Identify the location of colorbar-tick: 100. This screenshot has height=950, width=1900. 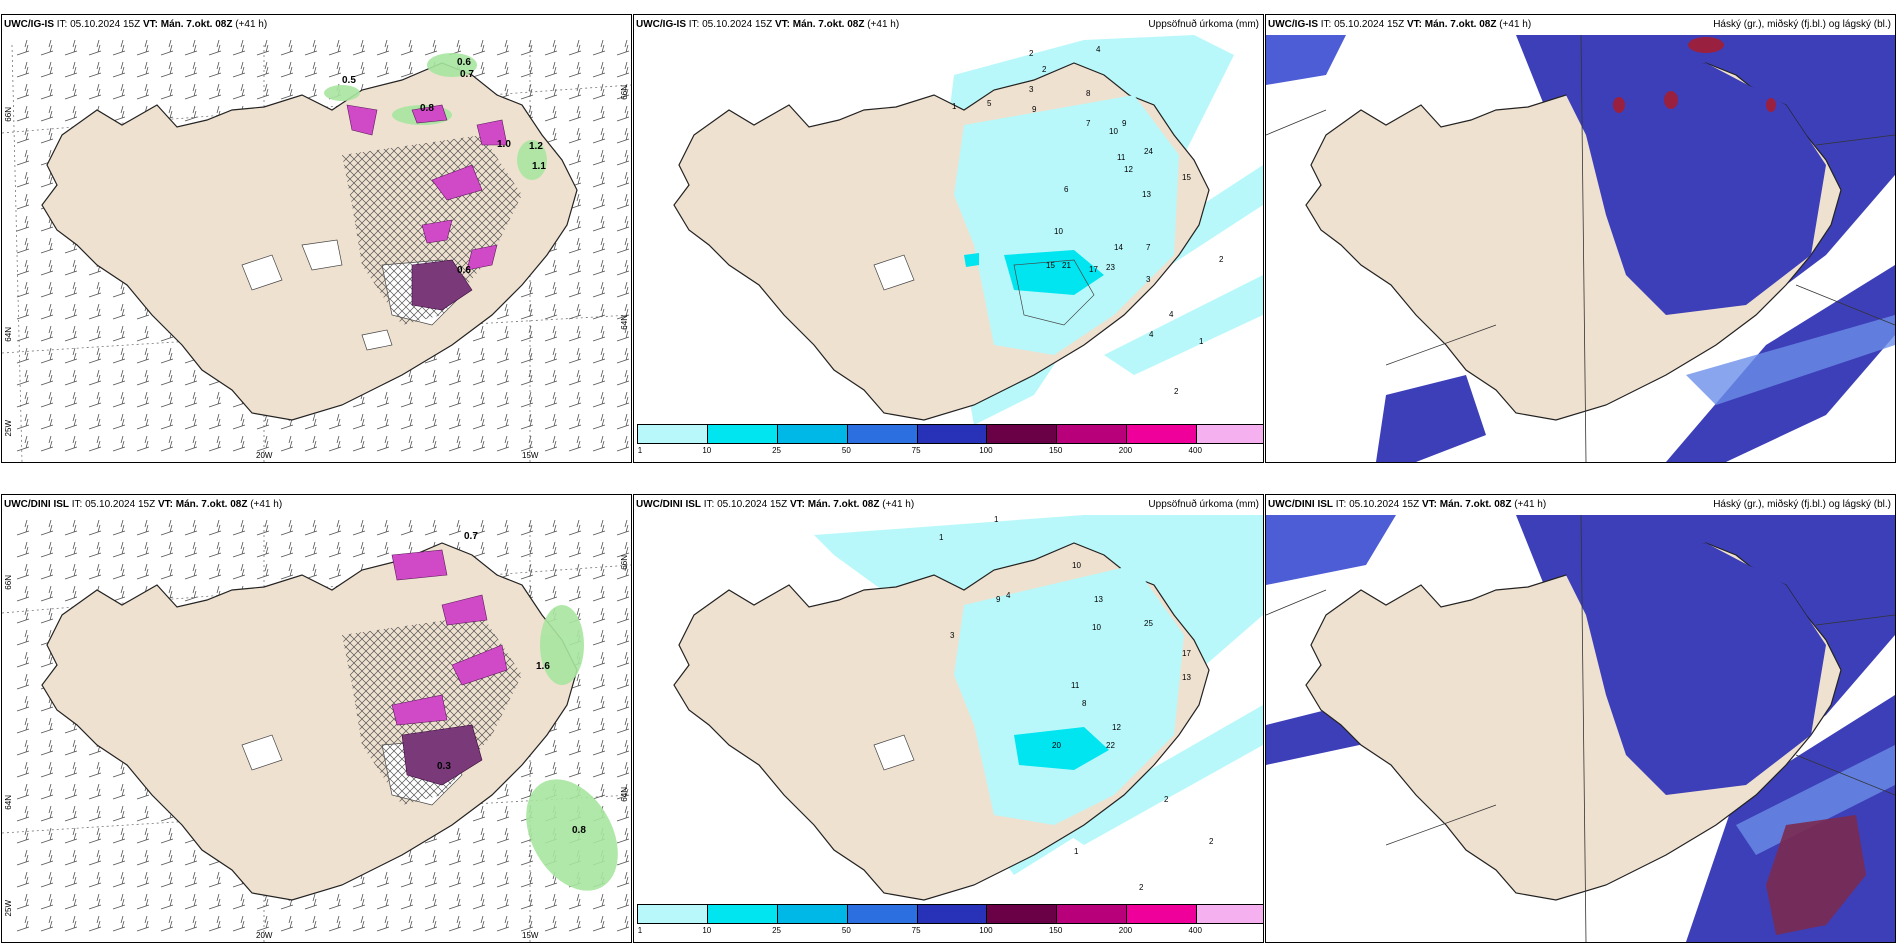
(986, 930).